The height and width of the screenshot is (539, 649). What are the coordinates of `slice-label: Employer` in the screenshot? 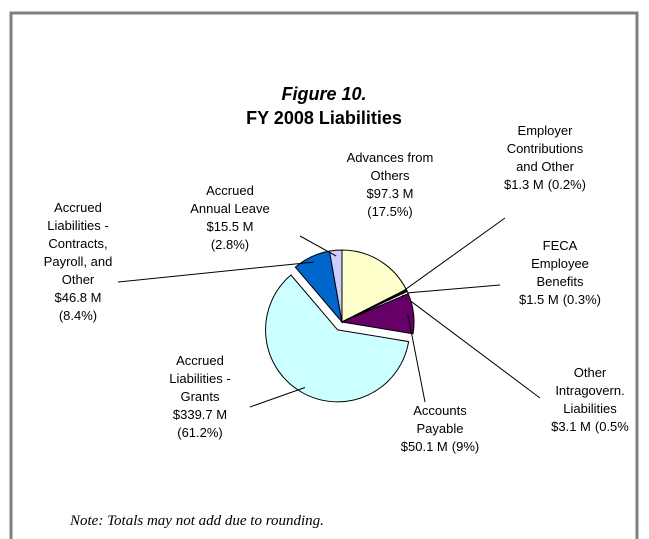 It's located at (546, 130).